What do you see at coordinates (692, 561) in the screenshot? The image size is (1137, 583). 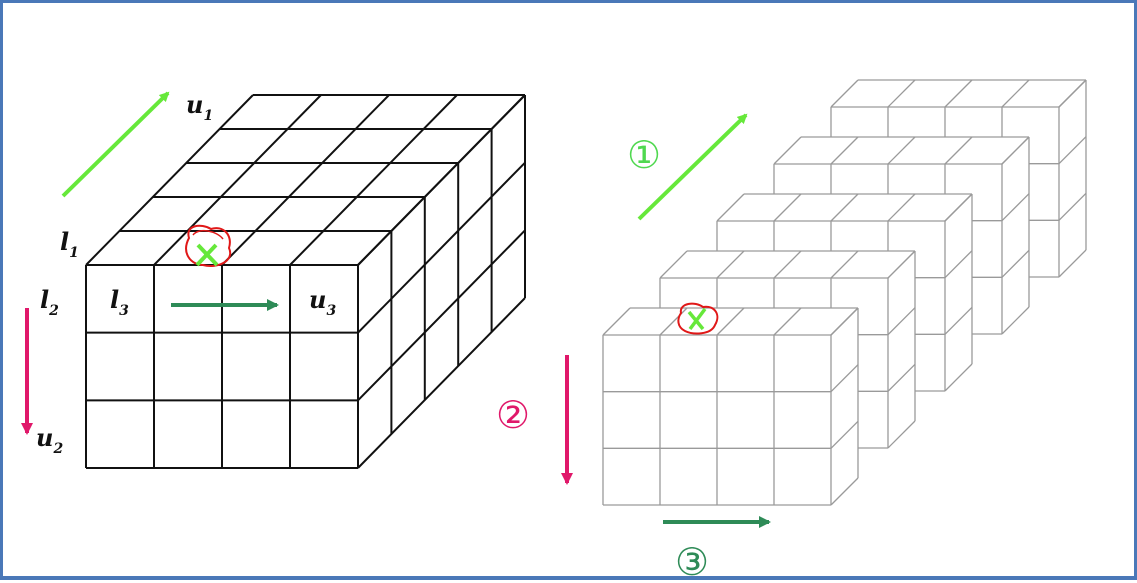 I see `step3-number: ③` at bounding box center [692, 561].